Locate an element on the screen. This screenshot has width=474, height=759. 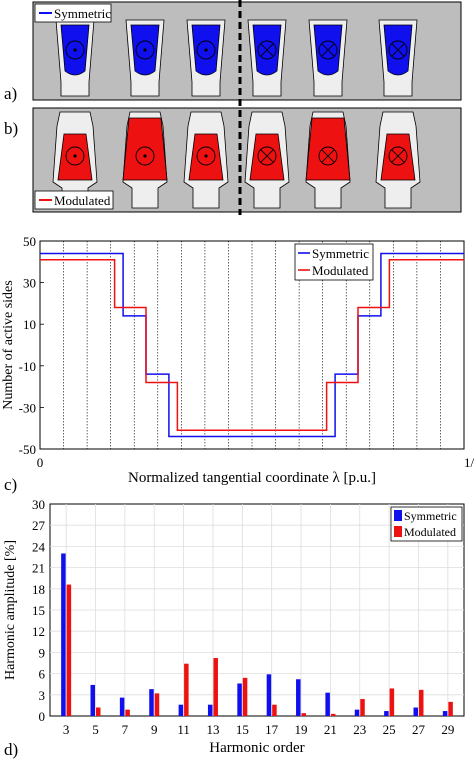
chart-d-x-tick-label: 23 is located at coordinates (359, 729).